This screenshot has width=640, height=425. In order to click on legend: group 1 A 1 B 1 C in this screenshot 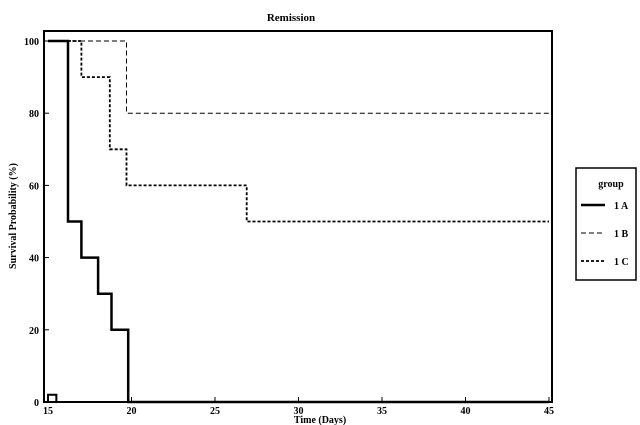, I will do `click(606, 224)`.